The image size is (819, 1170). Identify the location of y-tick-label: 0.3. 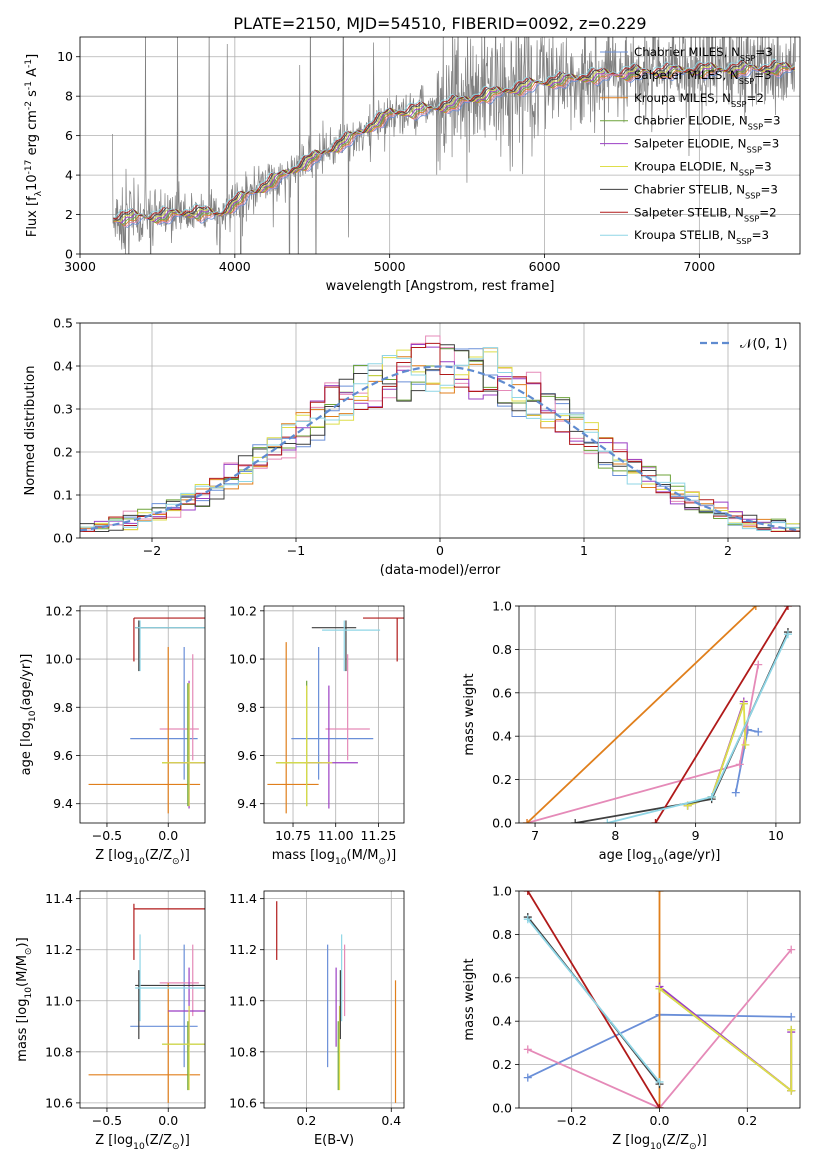
(63, 409).